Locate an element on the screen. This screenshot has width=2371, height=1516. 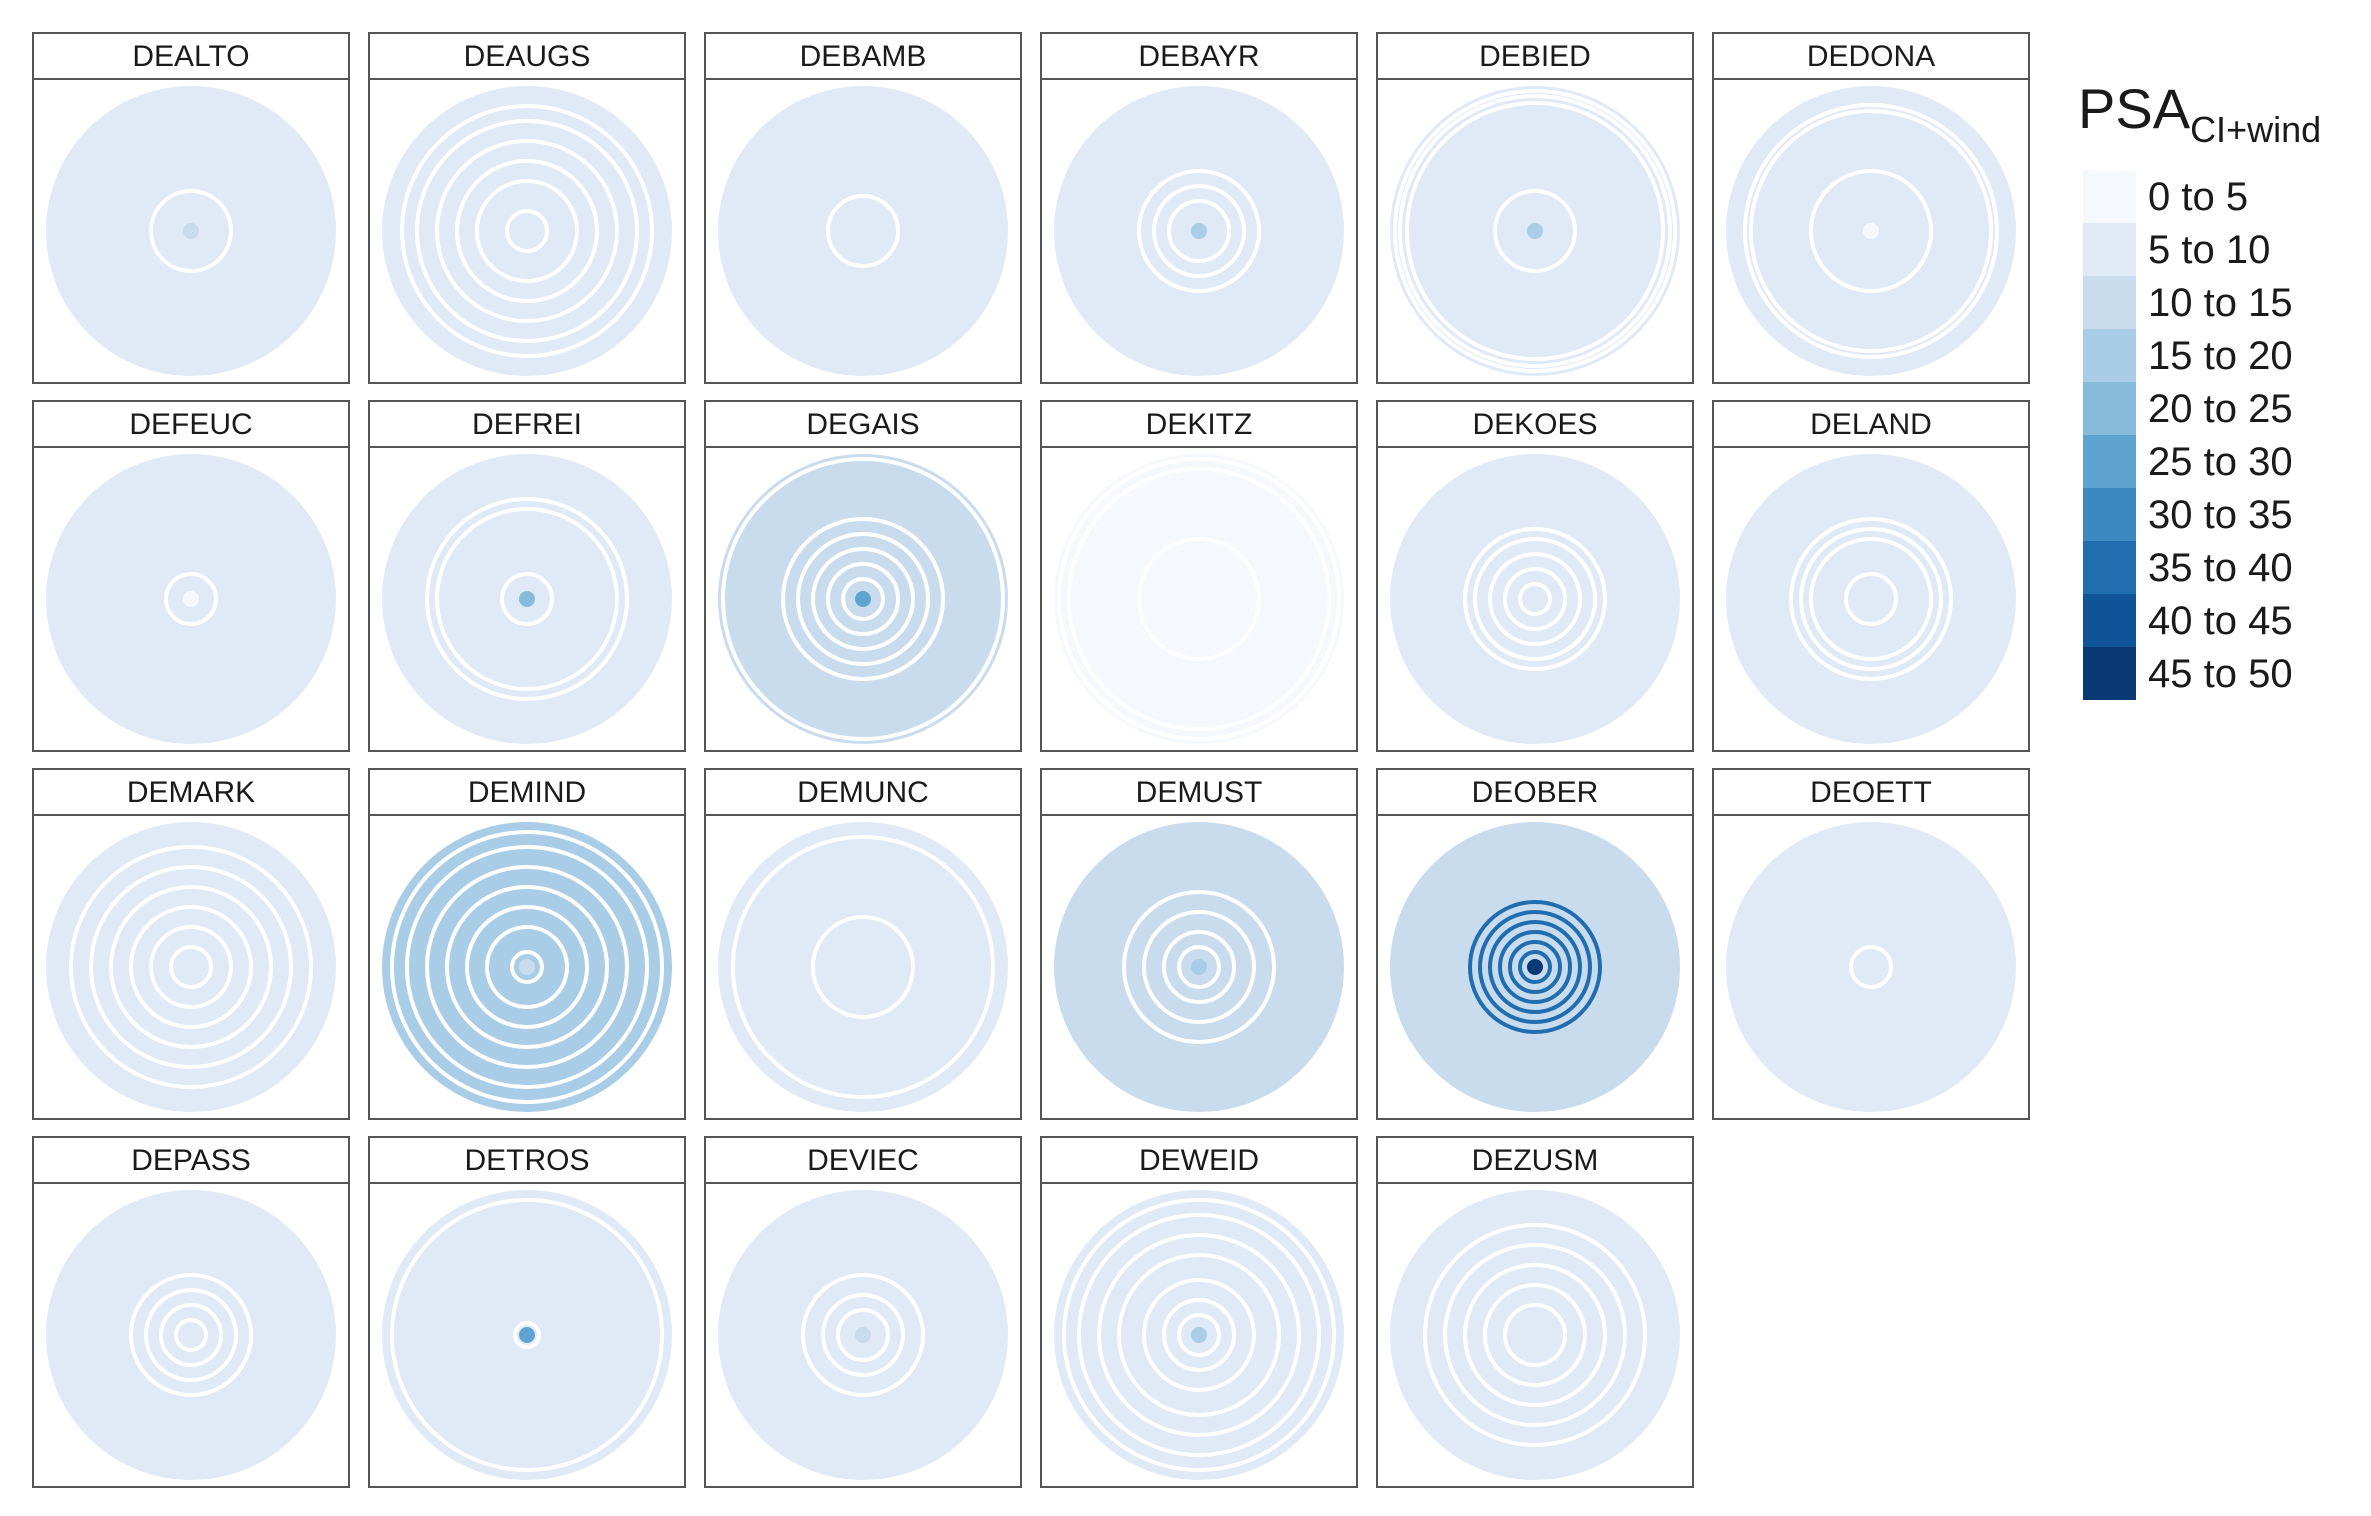
panel: DEKOES is located at coordinates (1535, 576).